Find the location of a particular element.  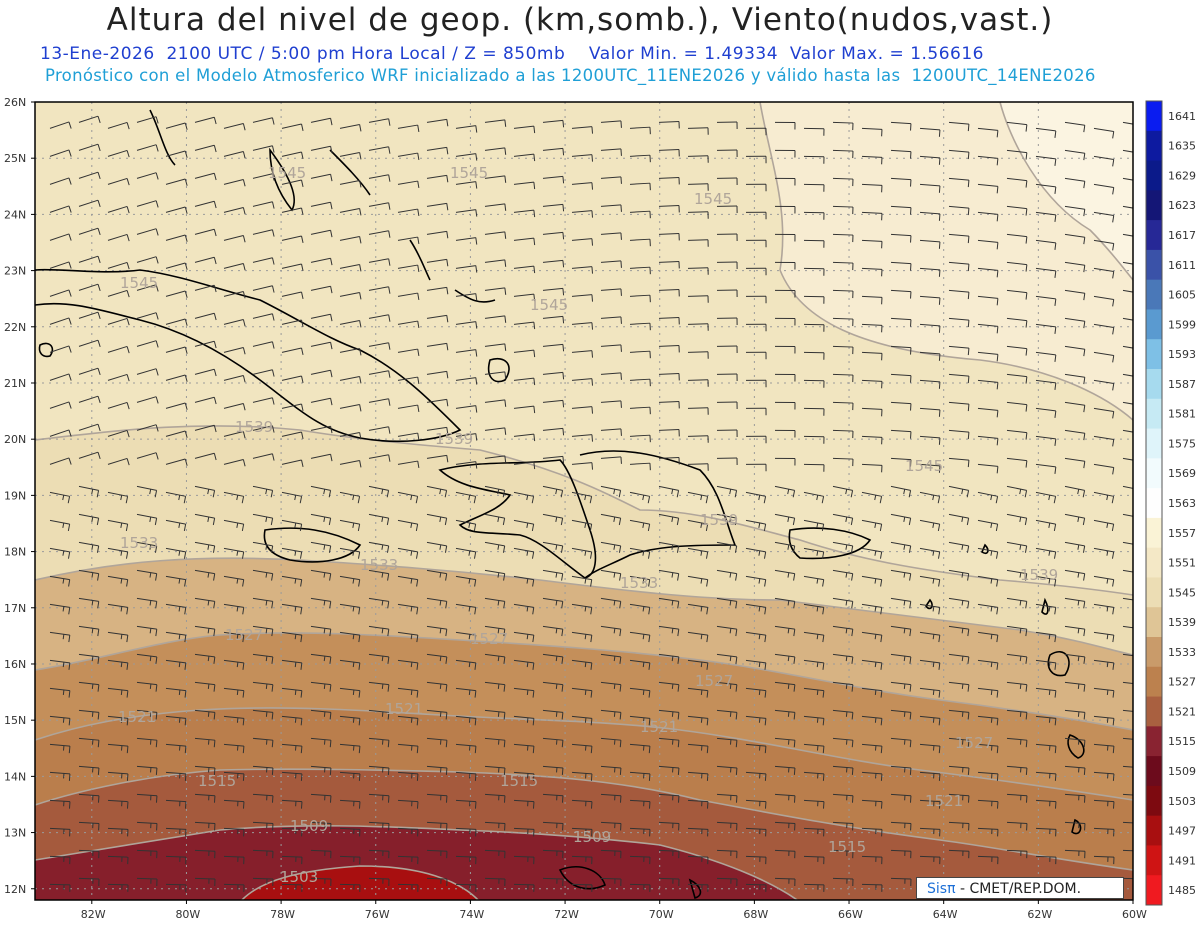

colorbar-label: 1533 is located at coordinates (1182, 652).